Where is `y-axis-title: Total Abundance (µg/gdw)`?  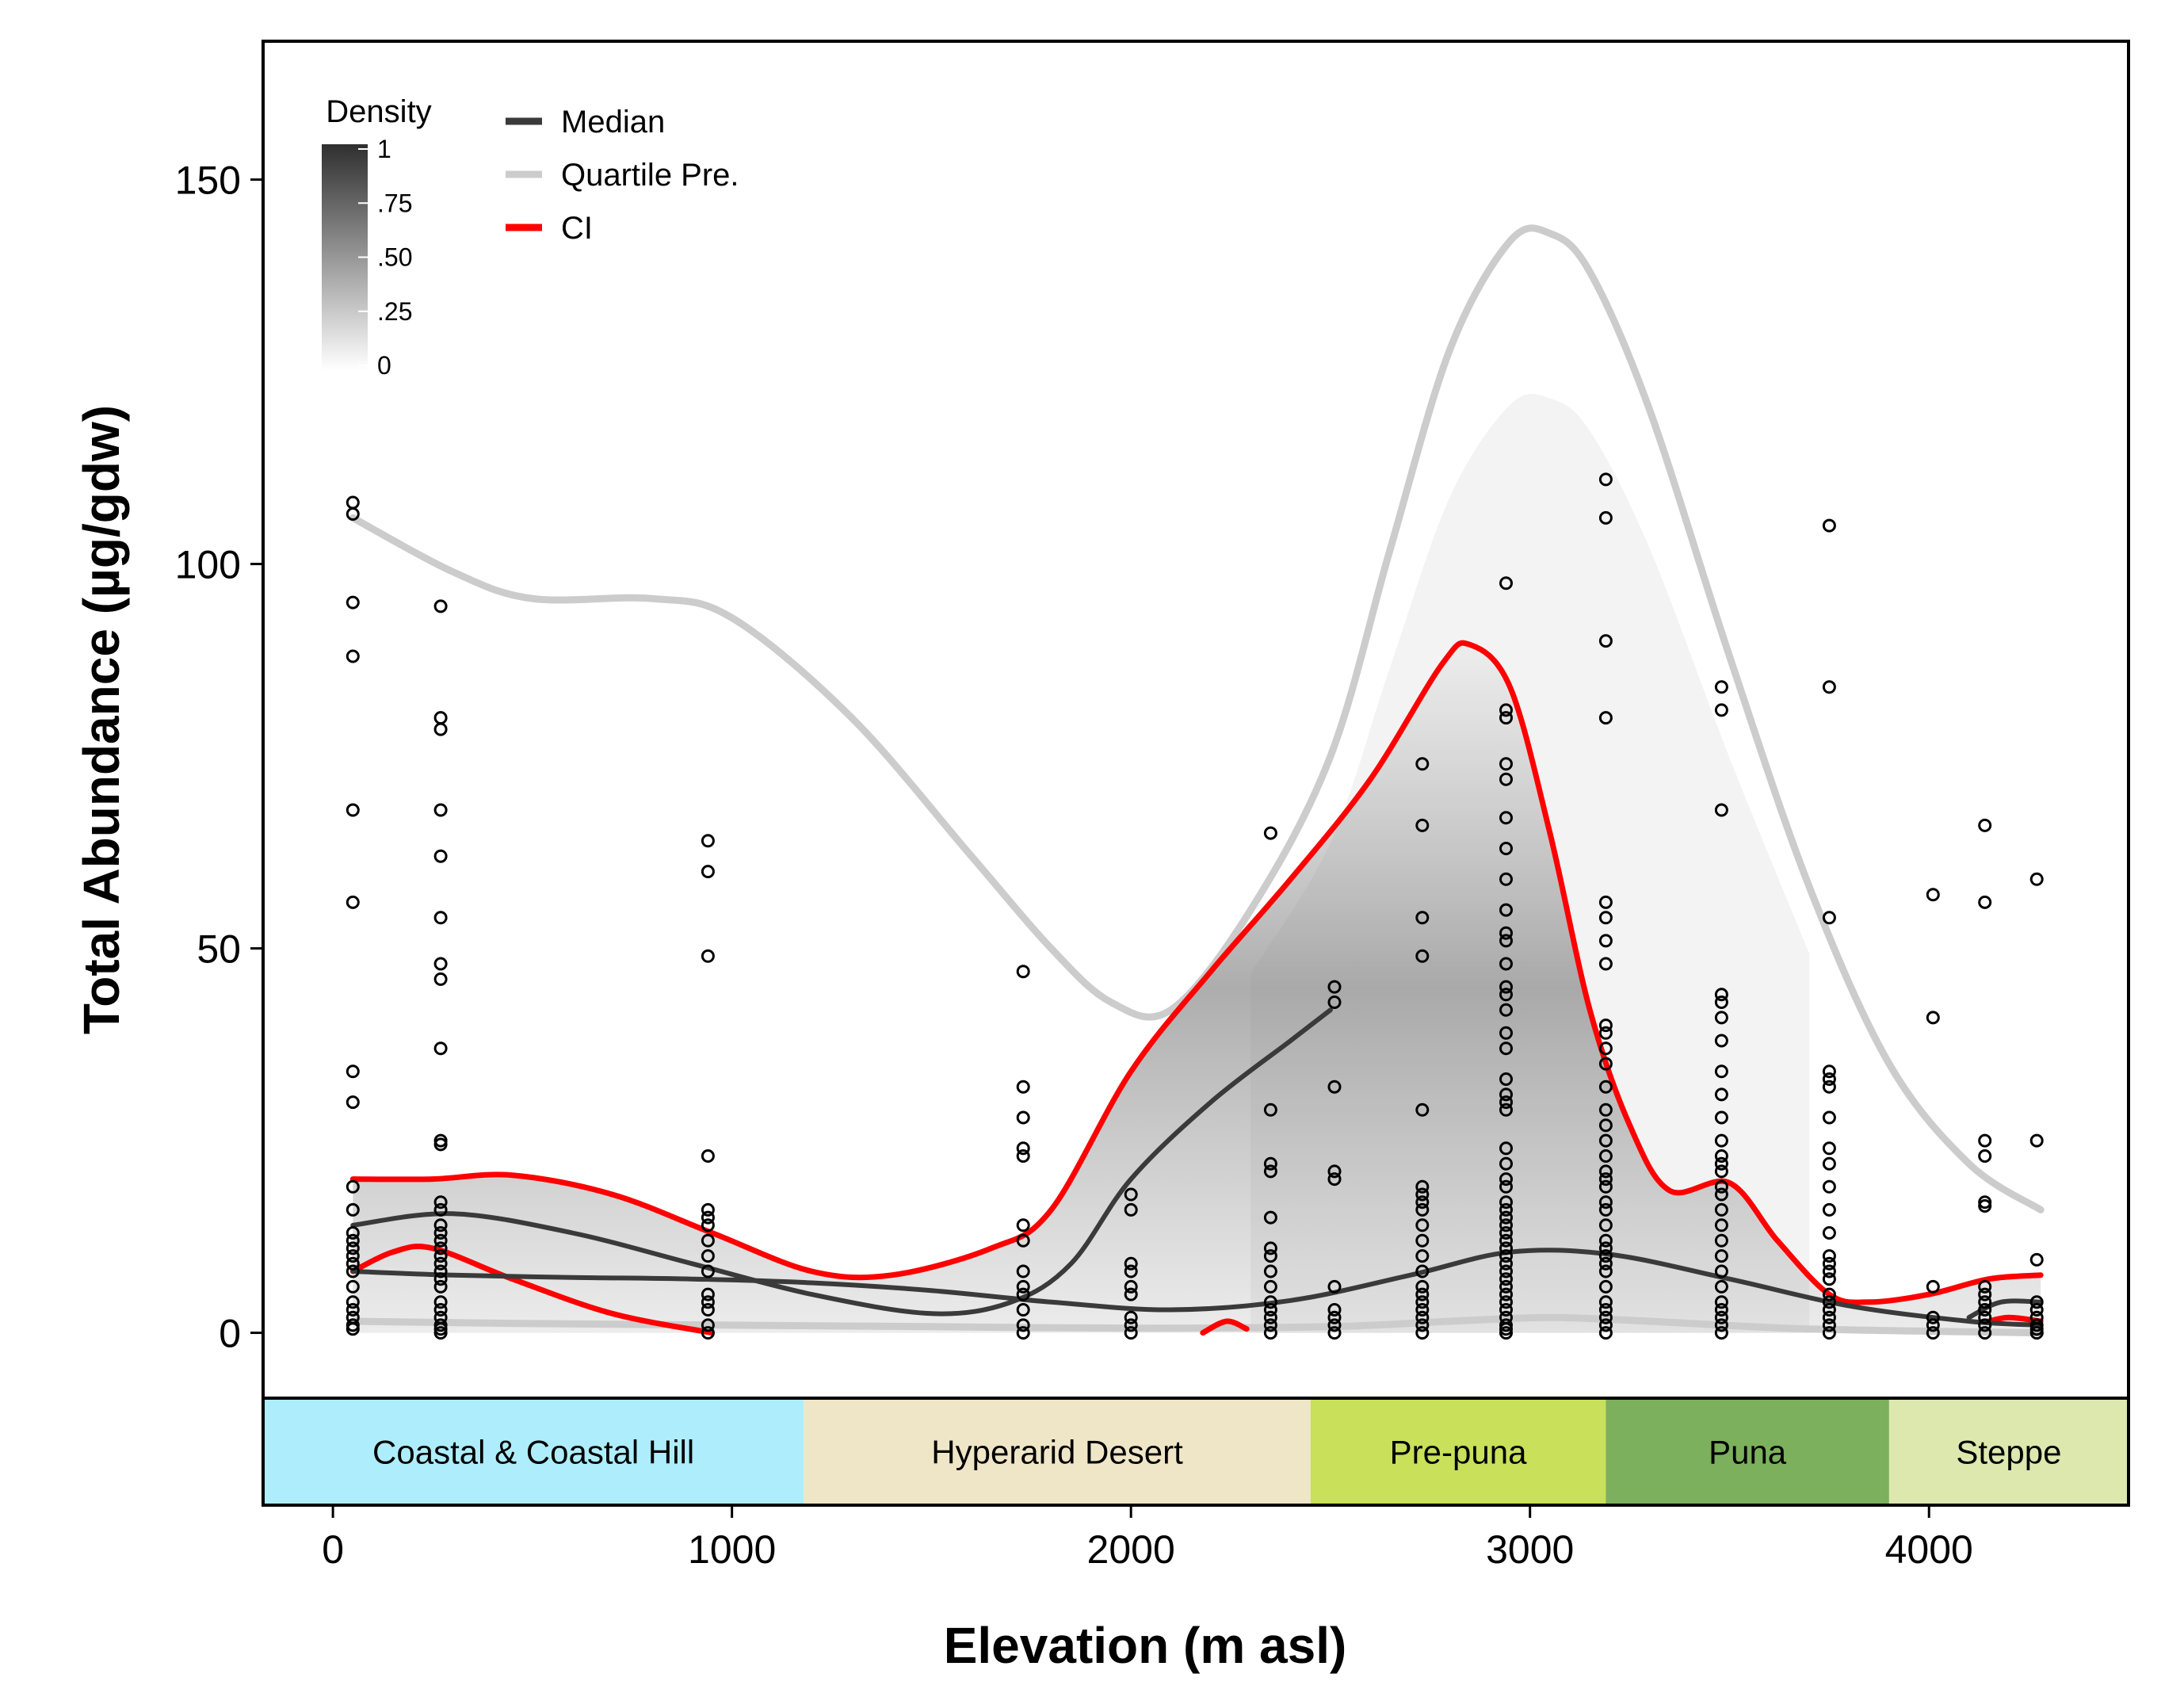
y-axis-title: Total Abundance (µg/gdw) is located at coordinates (102, 719).